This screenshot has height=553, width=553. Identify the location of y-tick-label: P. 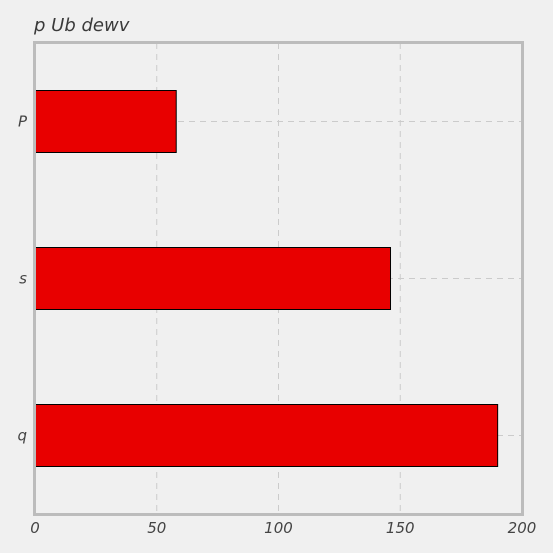
(23, 122).